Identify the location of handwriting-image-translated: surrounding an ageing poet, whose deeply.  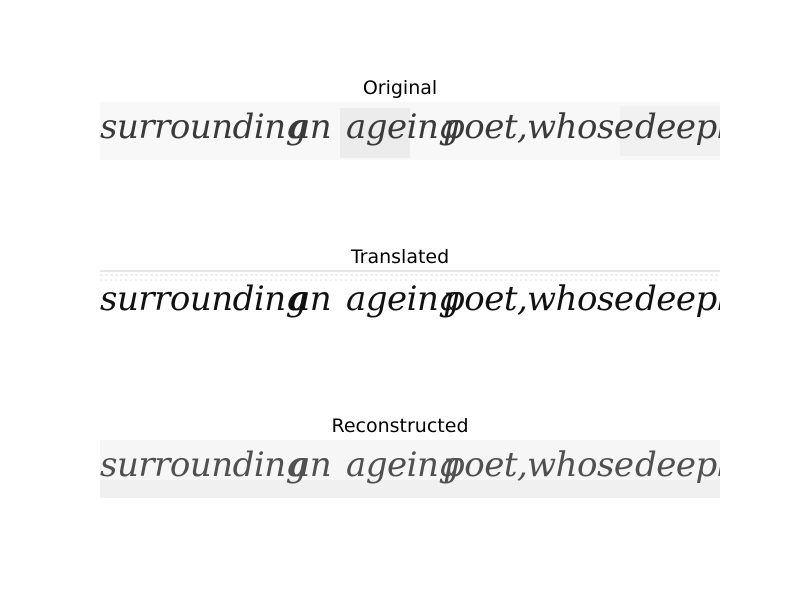
(410, 297).